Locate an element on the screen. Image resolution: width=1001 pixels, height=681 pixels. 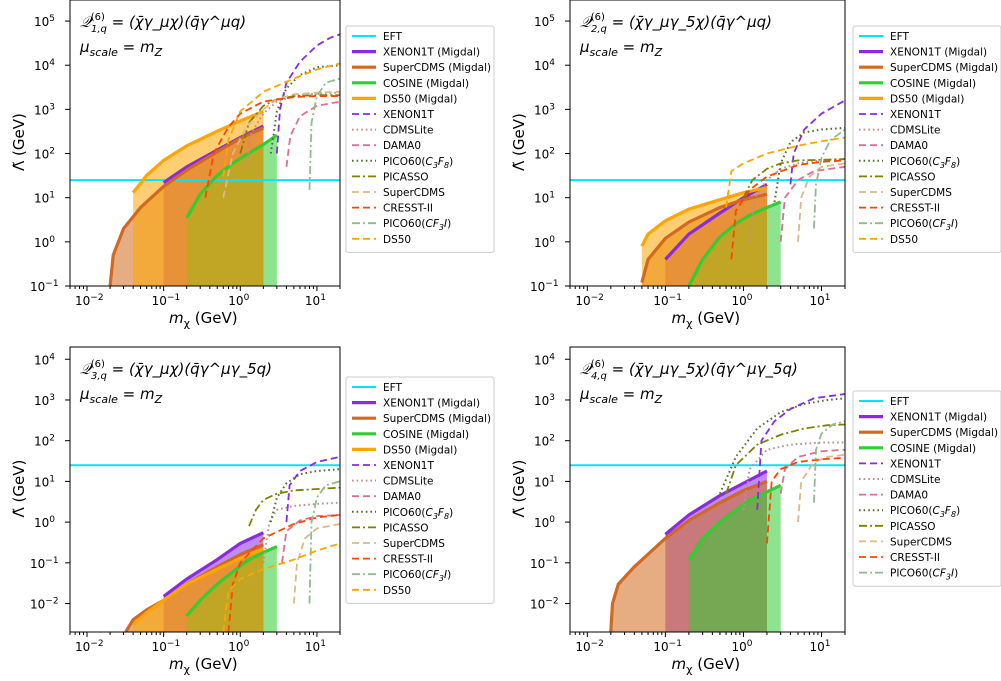
fill-ds50-migdal is located at coordinates (198, 590).